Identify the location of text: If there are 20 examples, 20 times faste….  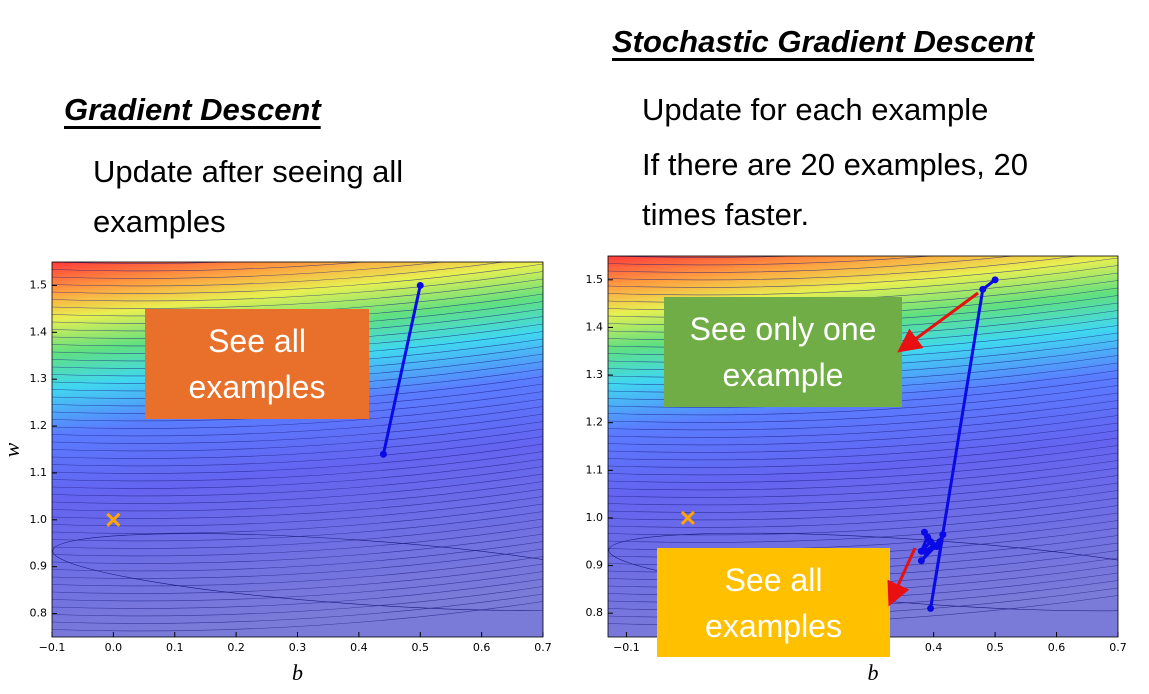
(835, 189).